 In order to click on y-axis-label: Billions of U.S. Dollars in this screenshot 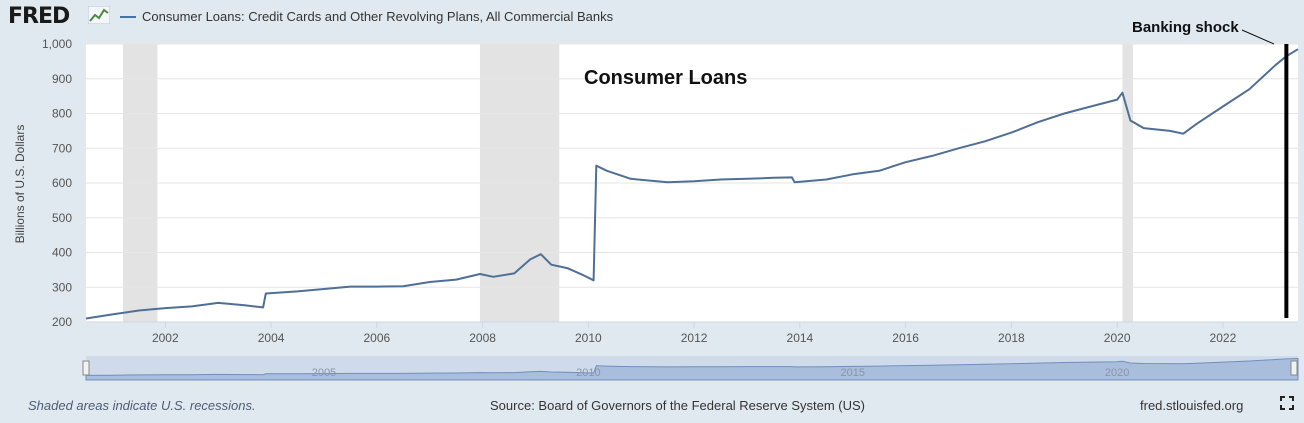, I will do `click(20, 184)`.